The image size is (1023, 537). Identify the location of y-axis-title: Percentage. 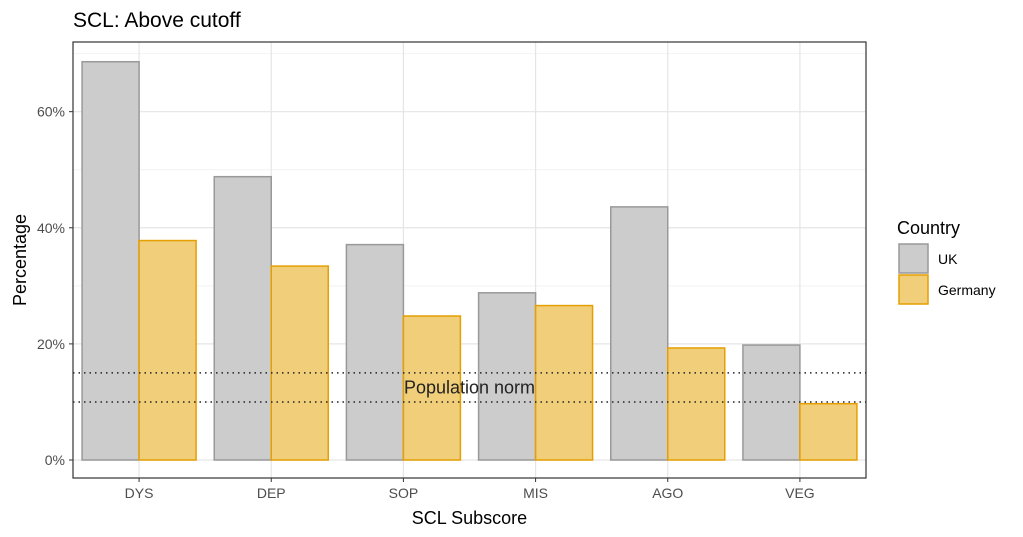
(20, 260).